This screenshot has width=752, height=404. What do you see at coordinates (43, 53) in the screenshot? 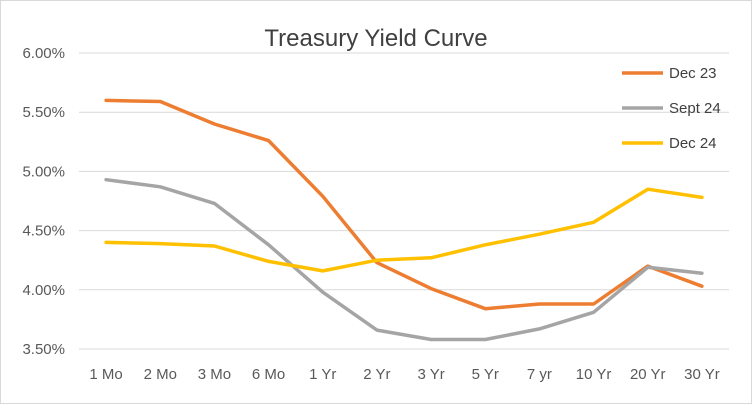
I see `y-tick-label: 6.00%` at bounding box center [43, 53].